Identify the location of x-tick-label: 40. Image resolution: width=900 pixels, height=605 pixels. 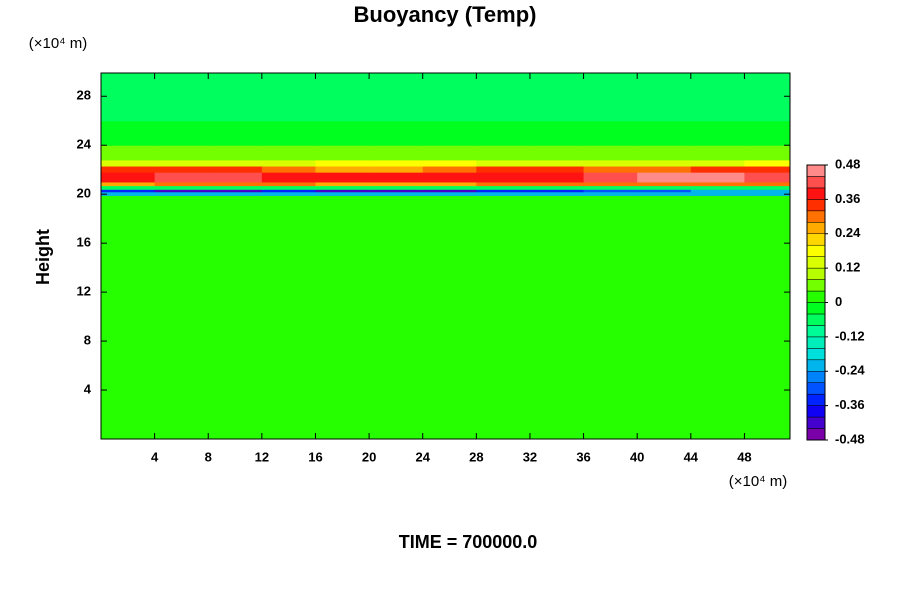
(637, 456).